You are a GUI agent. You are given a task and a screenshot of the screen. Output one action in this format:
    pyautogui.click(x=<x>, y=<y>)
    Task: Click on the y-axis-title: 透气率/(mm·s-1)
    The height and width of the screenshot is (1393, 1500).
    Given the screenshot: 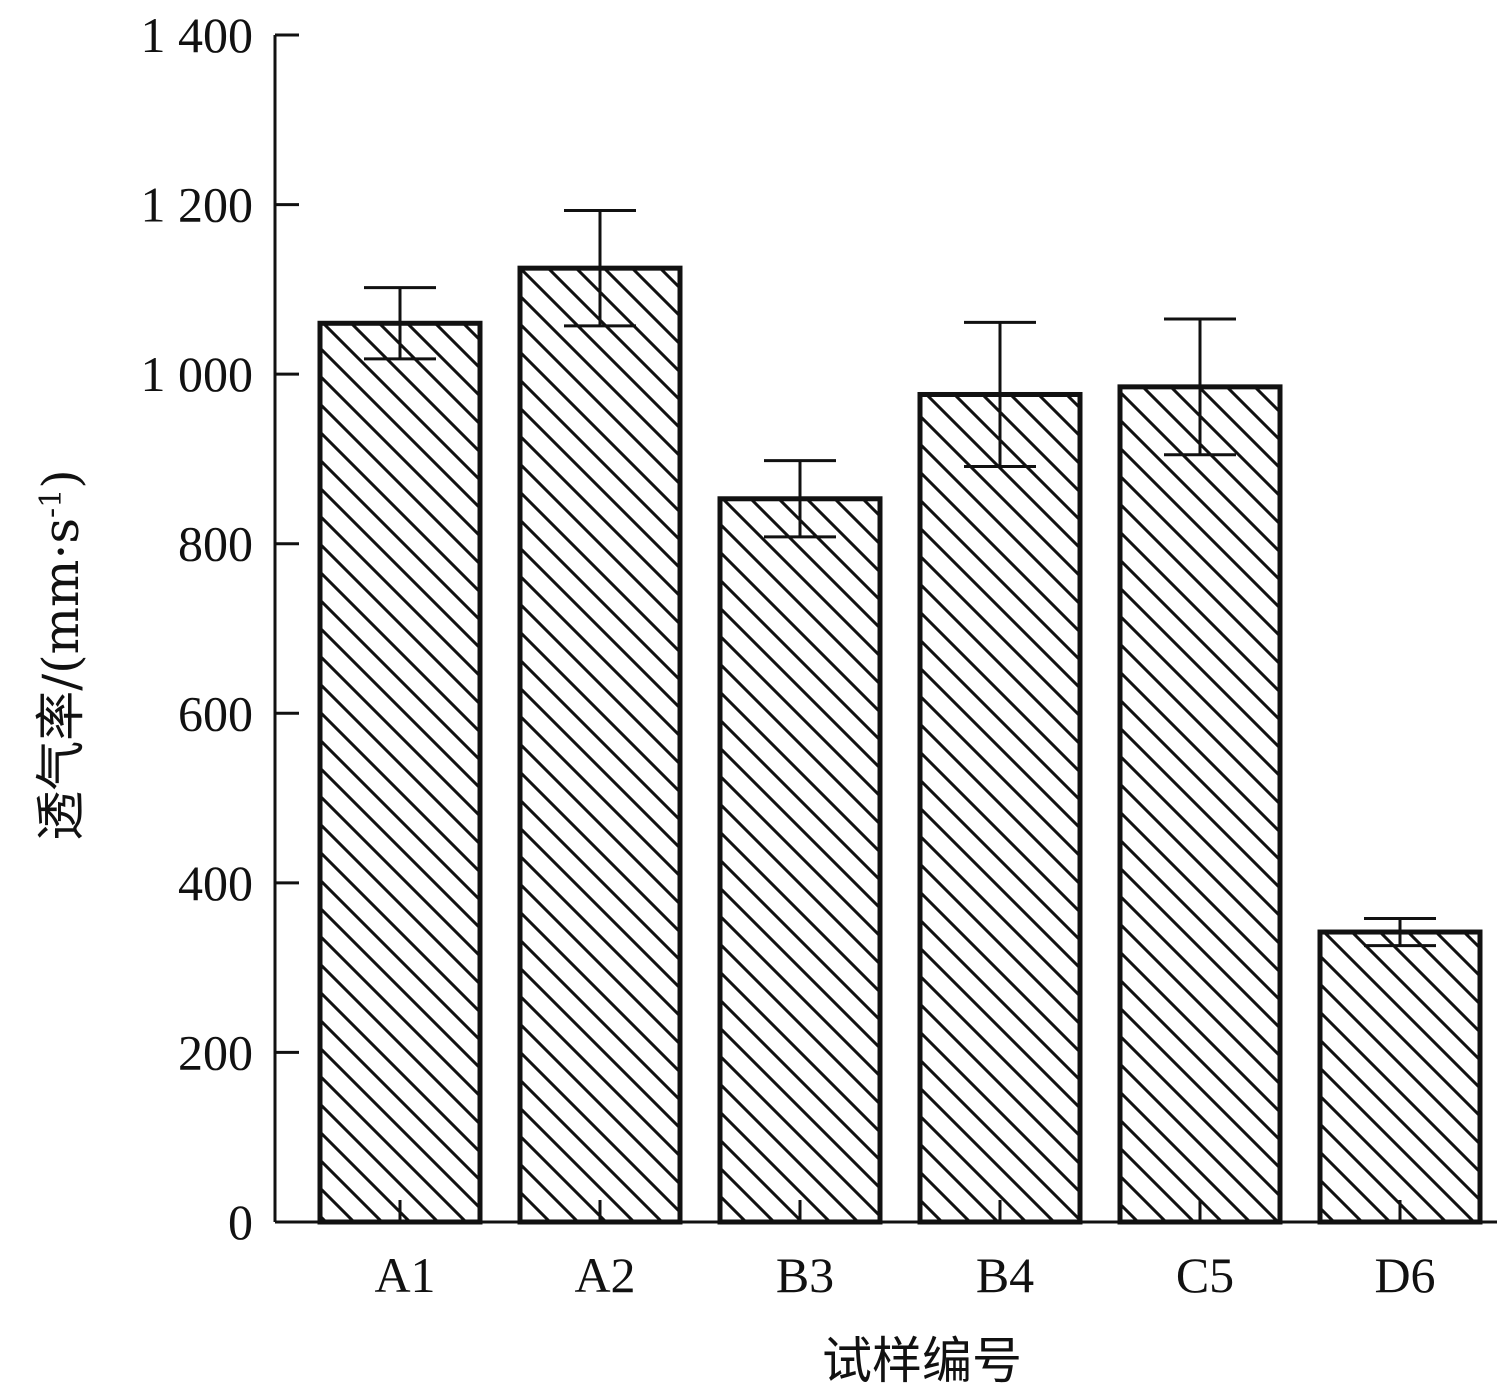 What is the action you would take?
    pyautogui.click(x=61, y=654)
    